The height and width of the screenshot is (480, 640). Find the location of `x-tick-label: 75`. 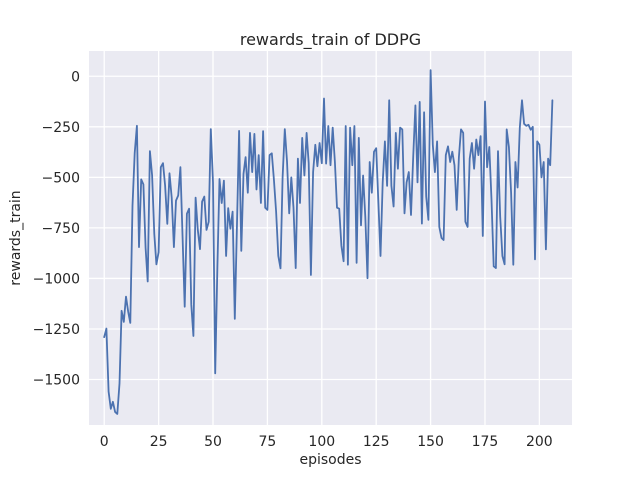

x-tick-label: 75 is located at coordinates (267, 442).